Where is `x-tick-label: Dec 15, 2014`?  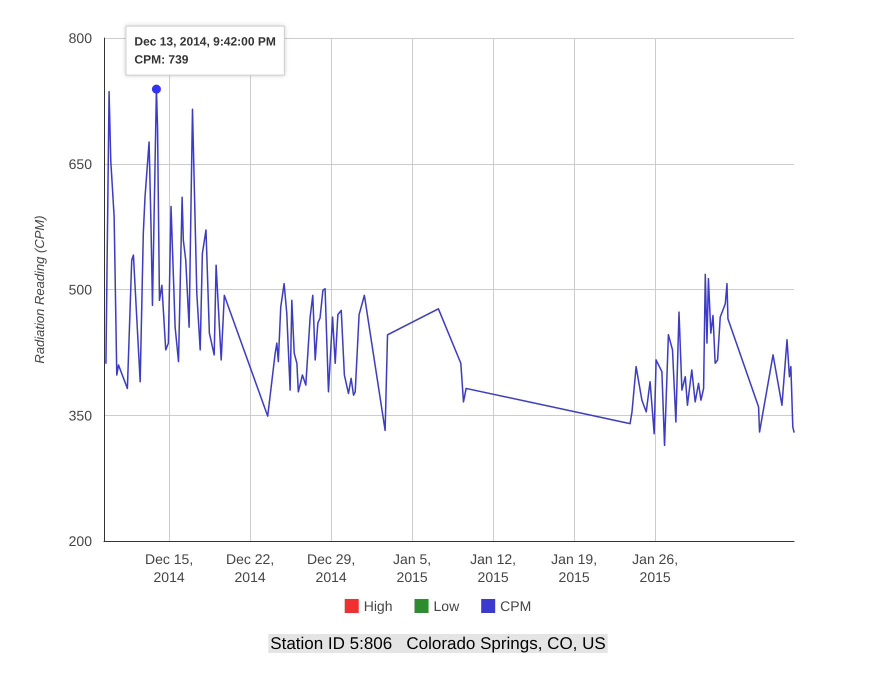 x-tick-label: Dec 15, 2014 is located at coordinates (169, 568).